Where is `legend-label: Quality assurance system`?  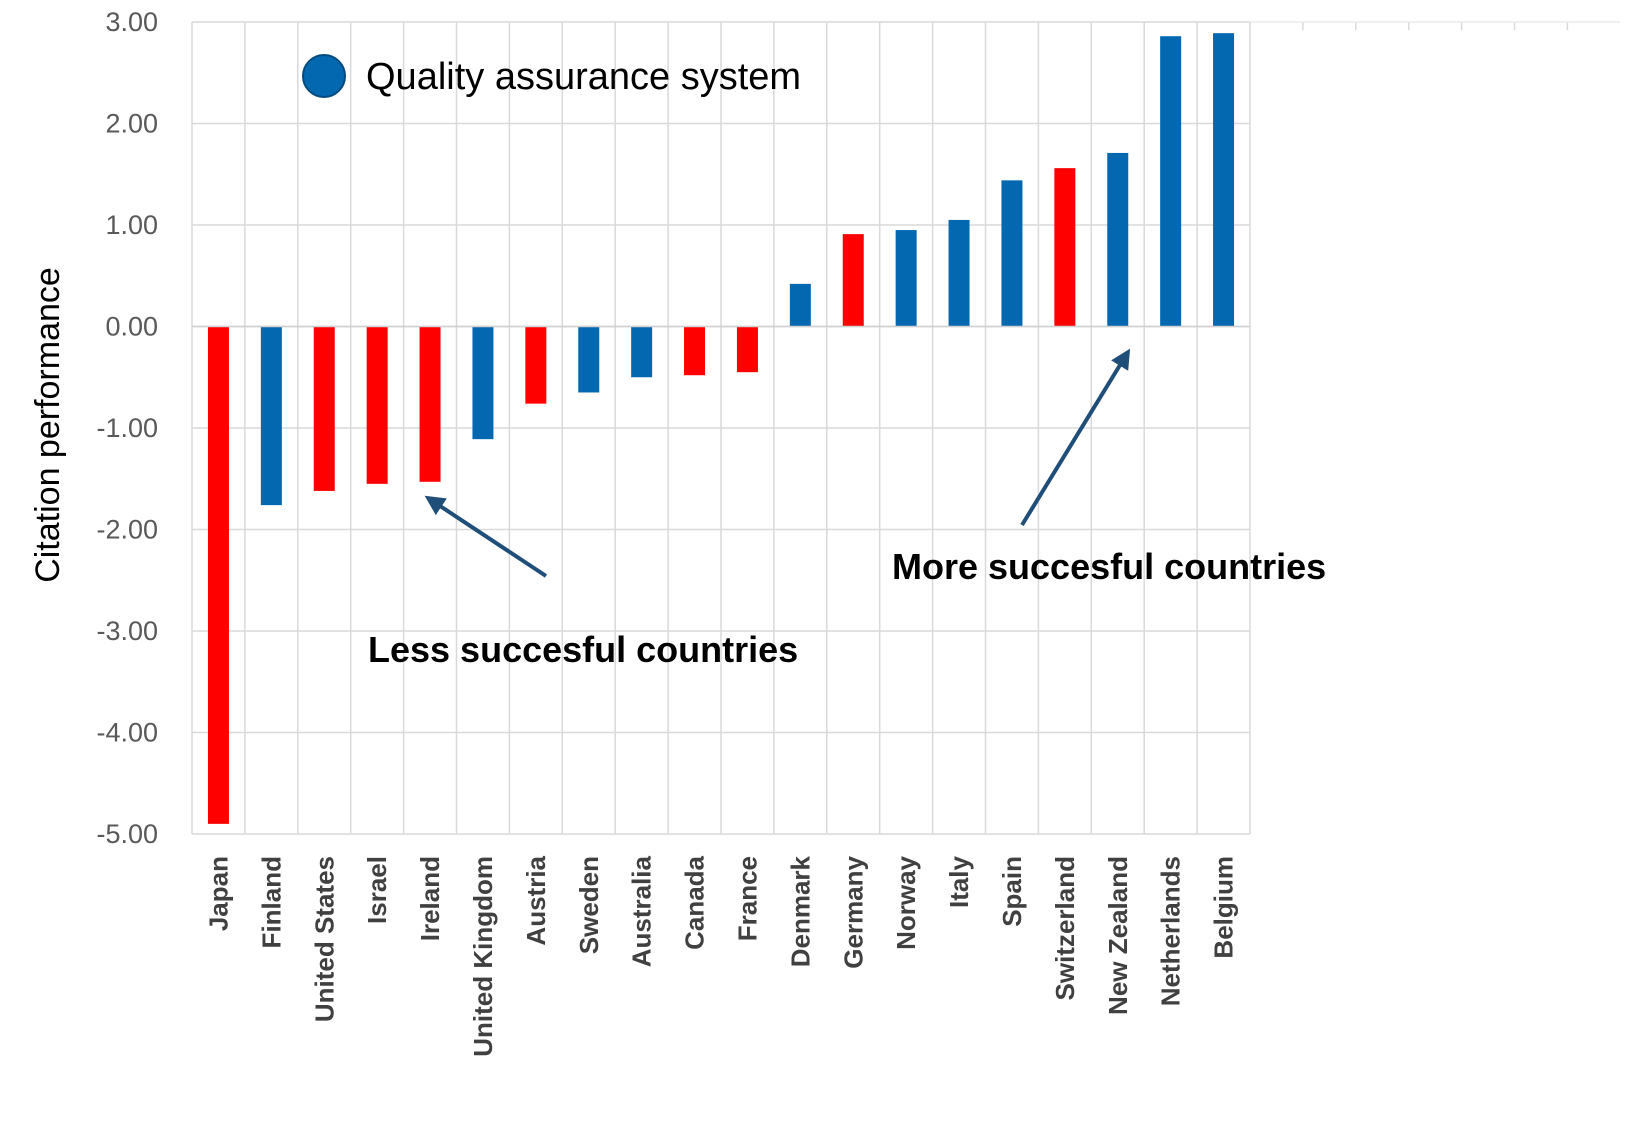 legend-label: Quality assurance system is located at coordinates (583, 77).